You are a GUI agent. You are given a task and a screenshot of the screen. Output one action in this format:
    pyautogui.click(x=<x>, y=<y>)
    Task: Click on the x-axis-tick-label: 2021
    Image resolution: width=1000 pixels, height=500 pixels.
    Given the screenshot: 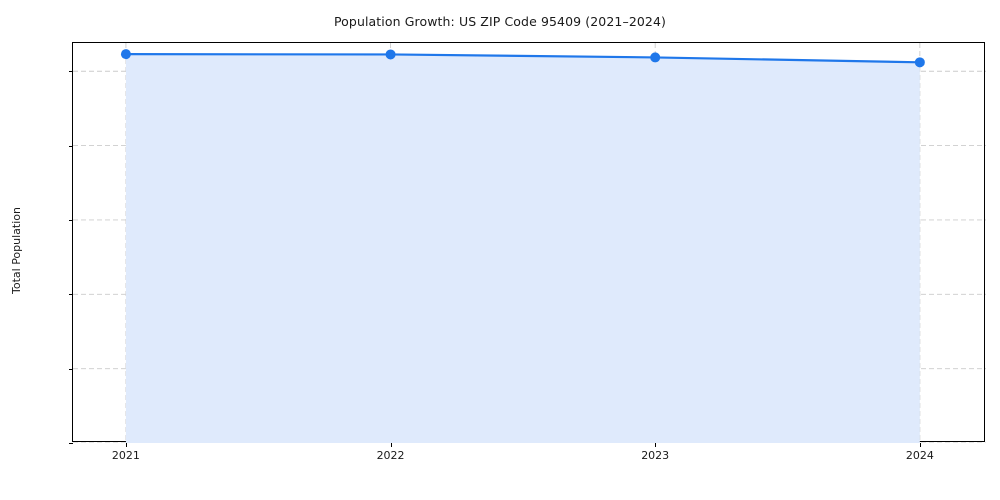 What is the action you would take?
    pyautogui.click(x=125, y=455)
    